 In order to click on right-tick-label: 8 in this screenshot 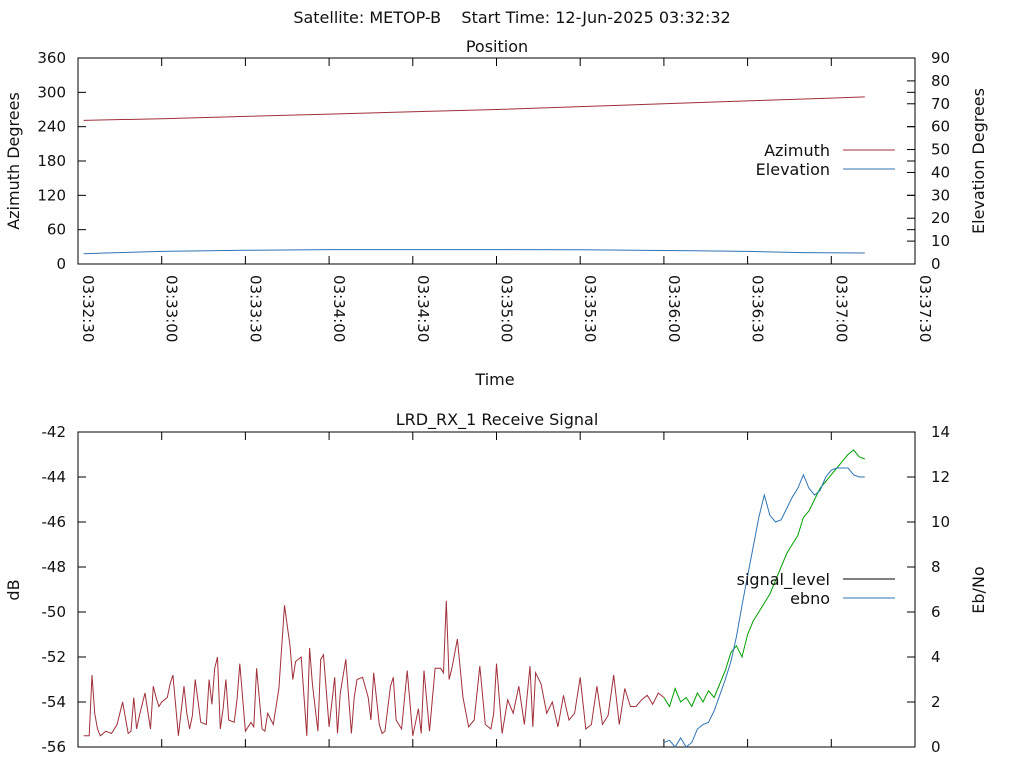, I will do `click(936, 567)`.